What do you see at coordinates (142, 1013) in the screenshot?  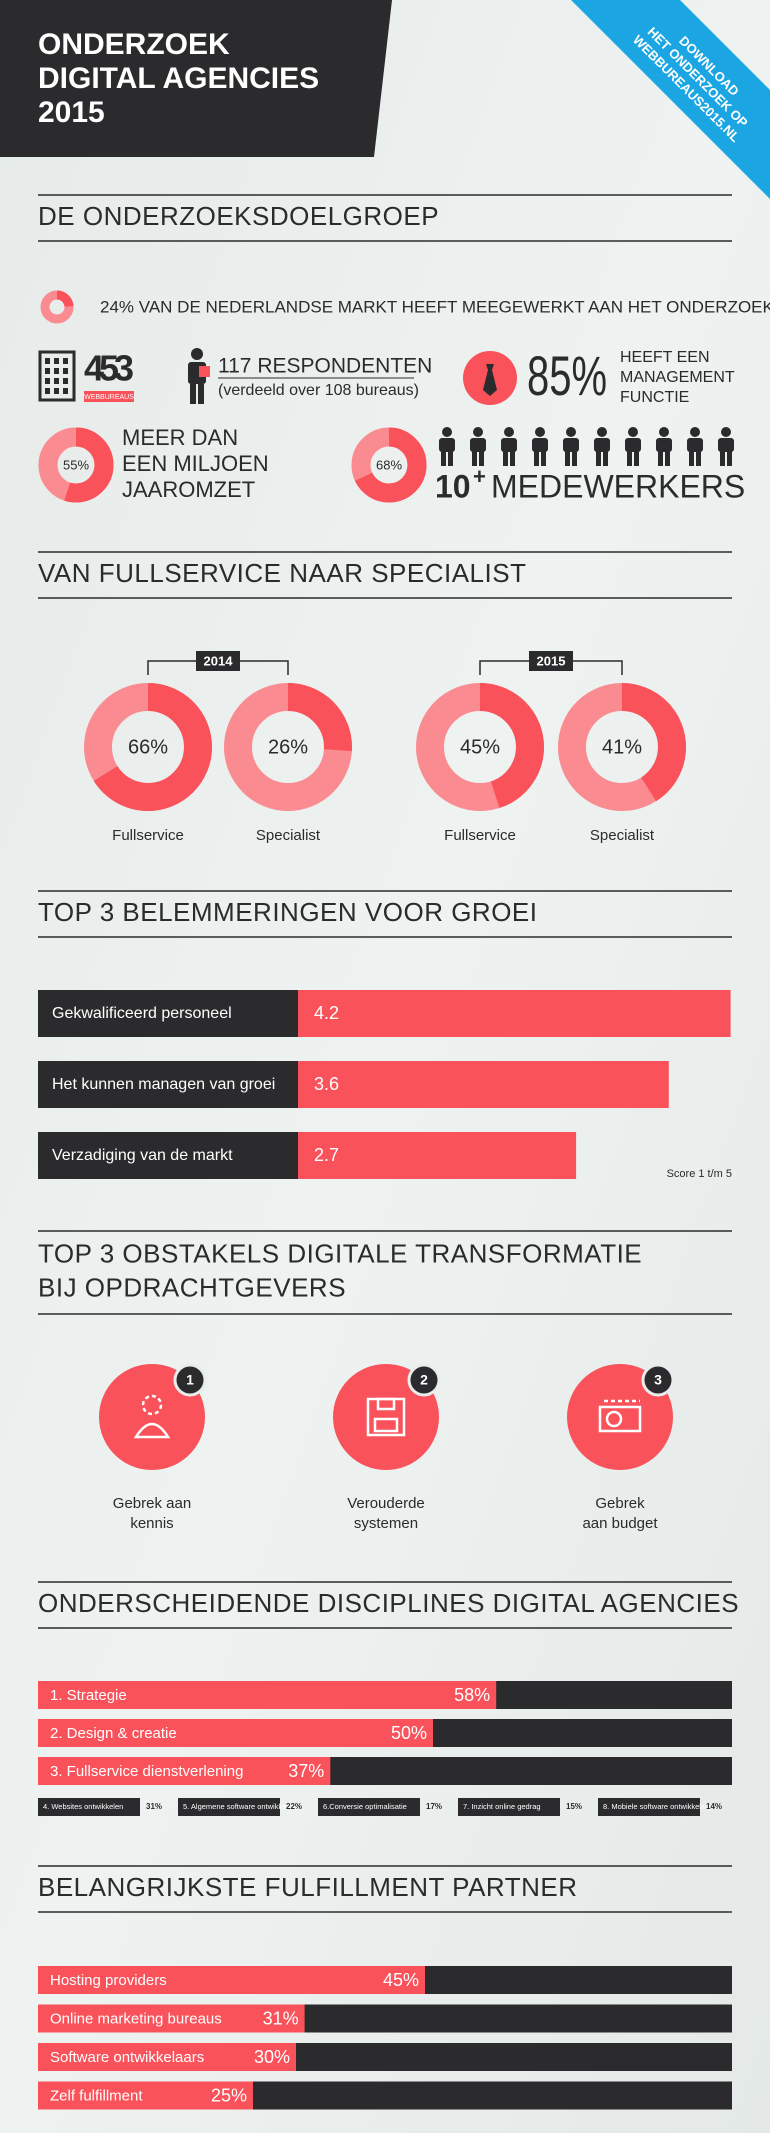 I see `barrier-name: Gekwalificeerd personeel` at bounding box center [142, 1013].